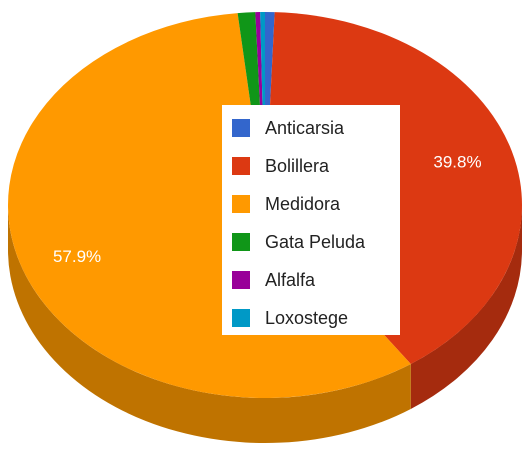  Describe the element at coordinates (290, 280) in the screenshot. I see `legend-label: Alfalfa` at that location.